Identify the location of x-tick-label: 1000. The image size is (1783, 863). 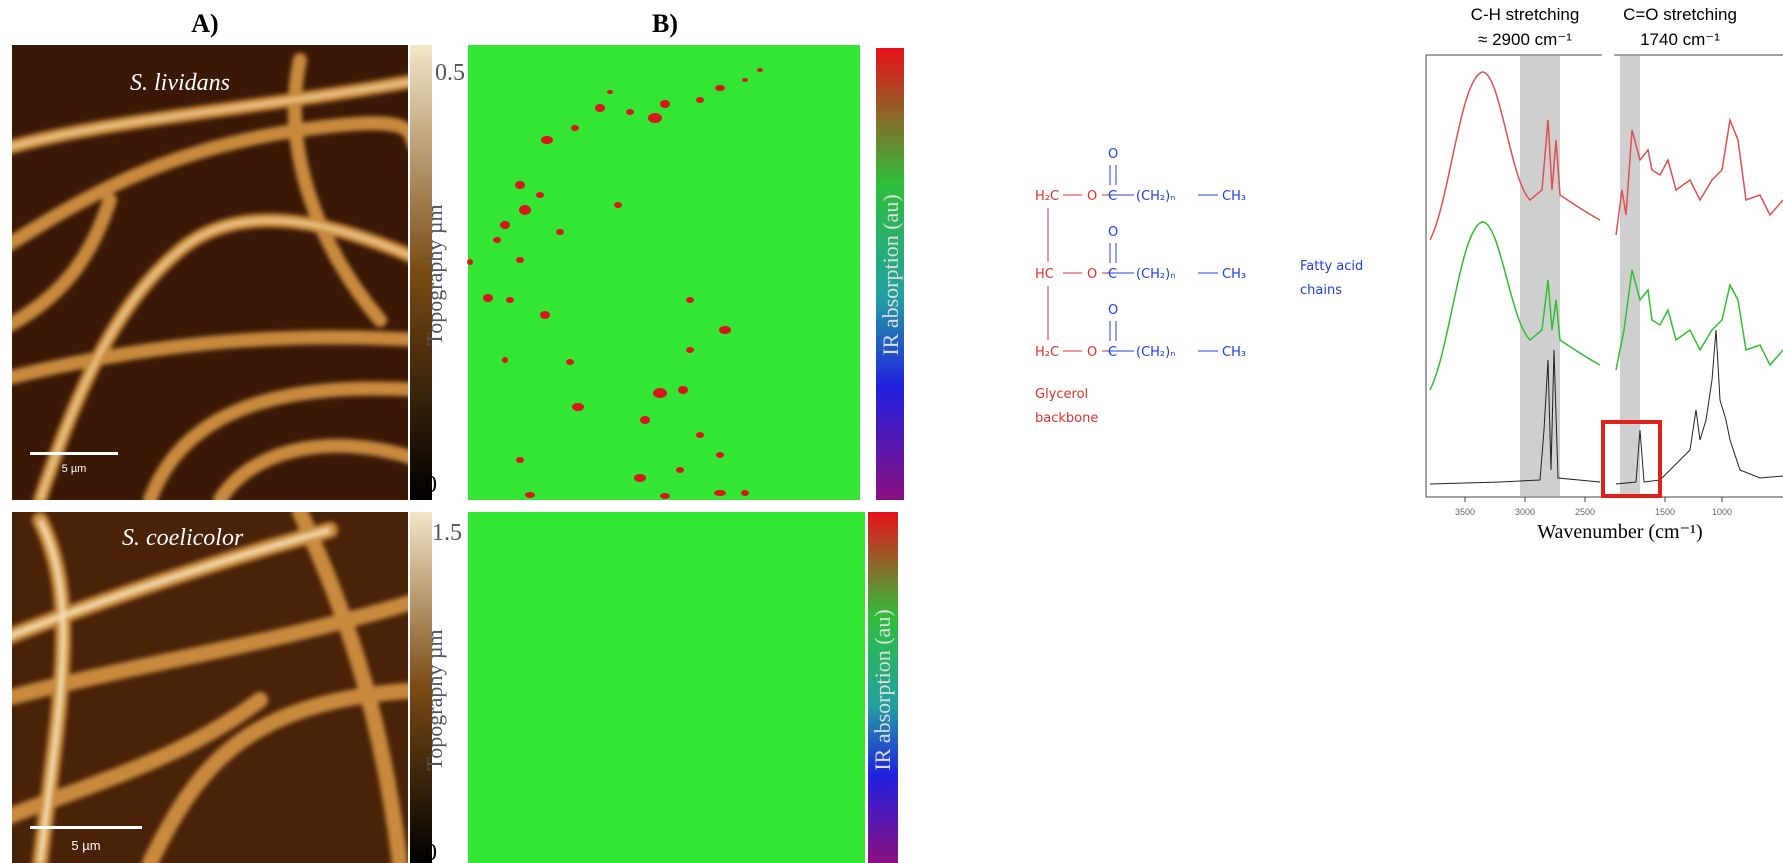
(1722, 512).